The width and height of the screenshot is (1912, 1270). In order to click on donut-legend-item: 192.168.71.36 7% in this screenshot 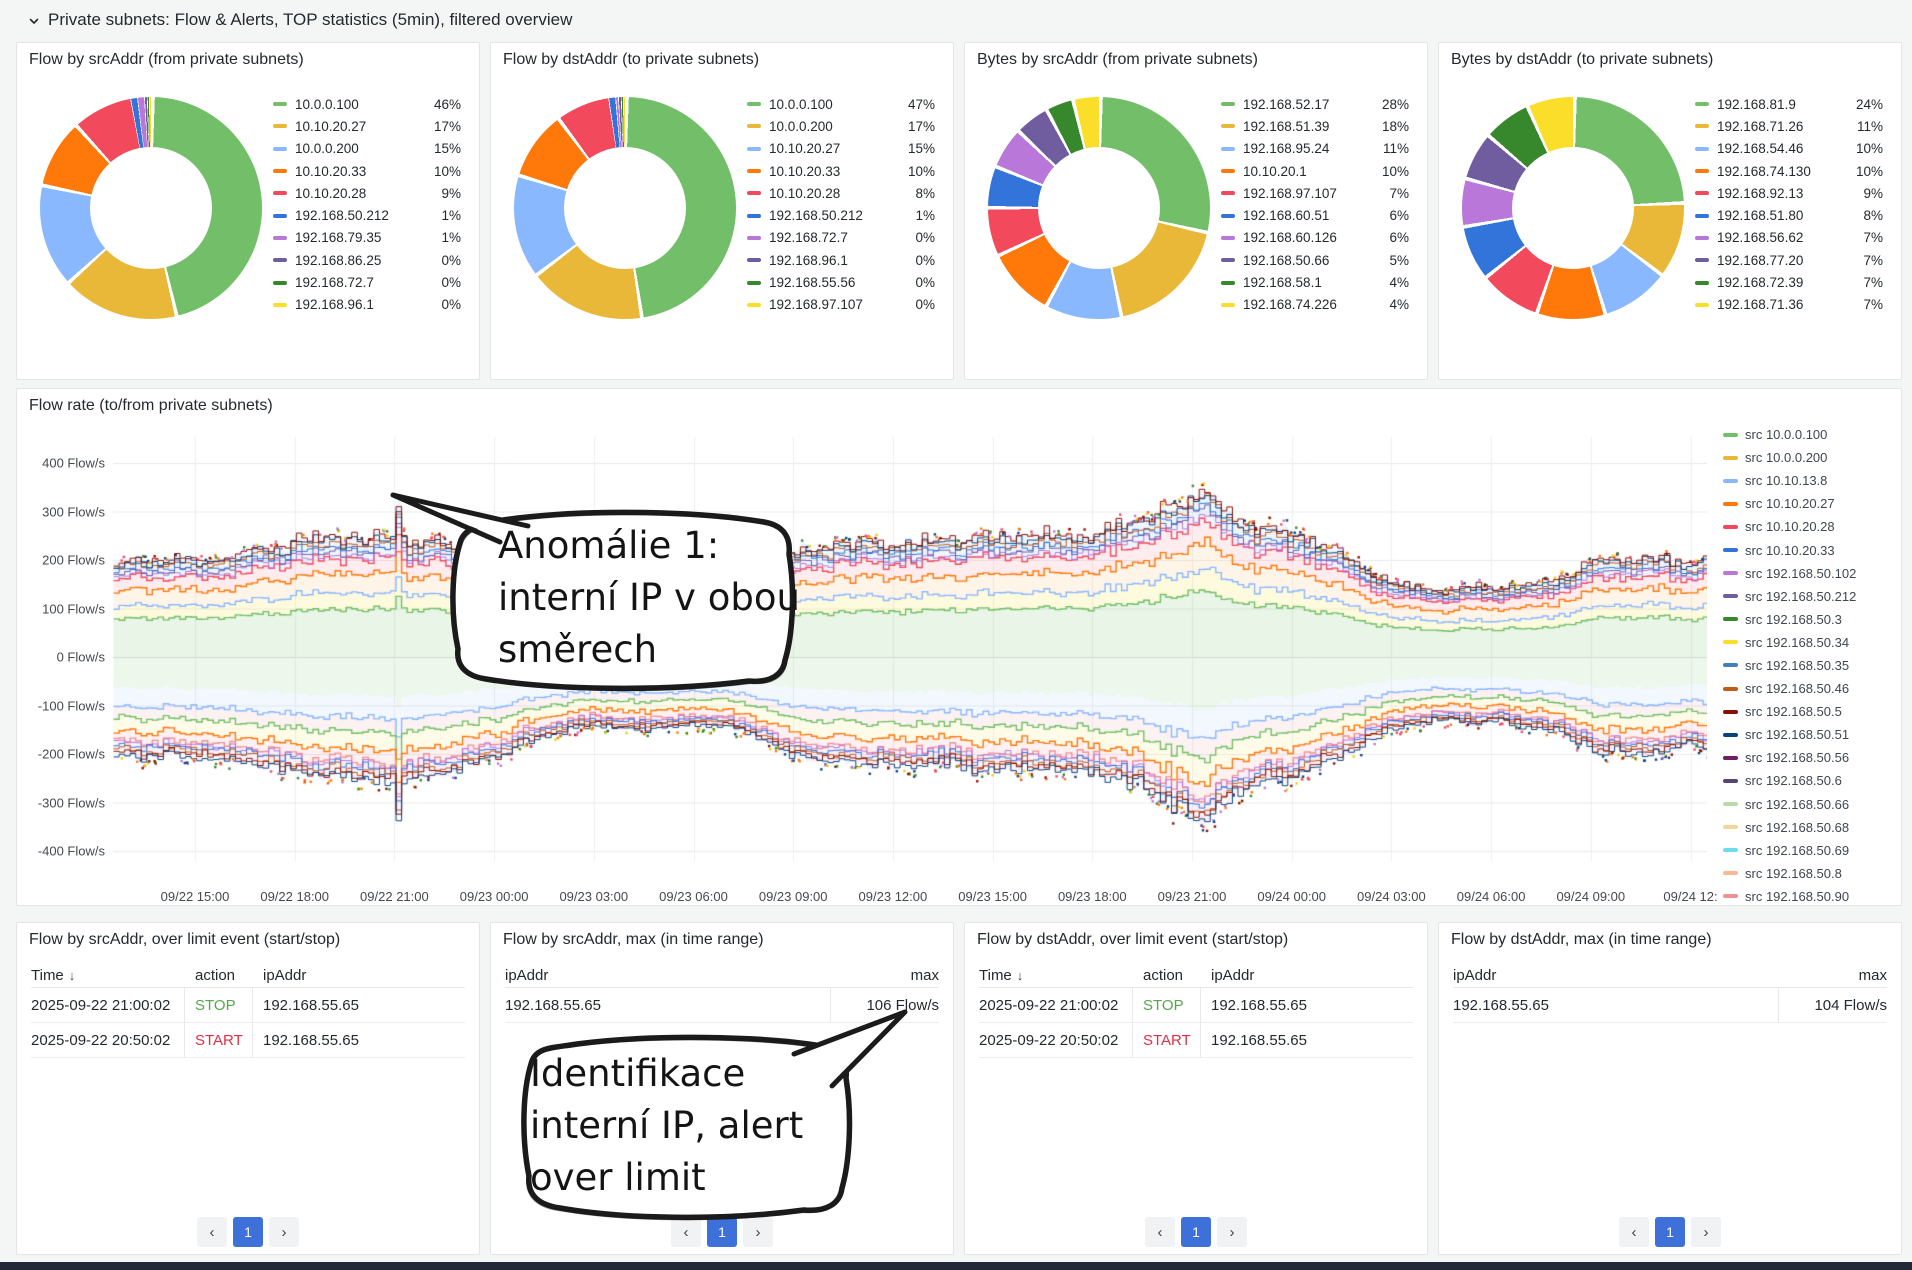, I will do `click(1789, 305)`.